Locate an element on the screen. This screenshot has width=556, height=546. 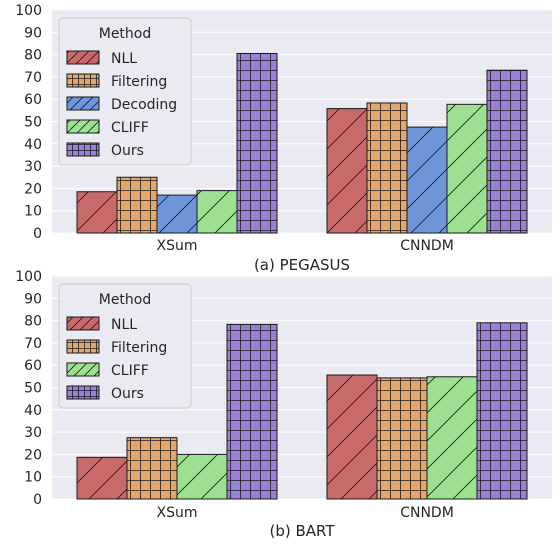
chart-caption: (b) BART is located at coordinates (302, 531).